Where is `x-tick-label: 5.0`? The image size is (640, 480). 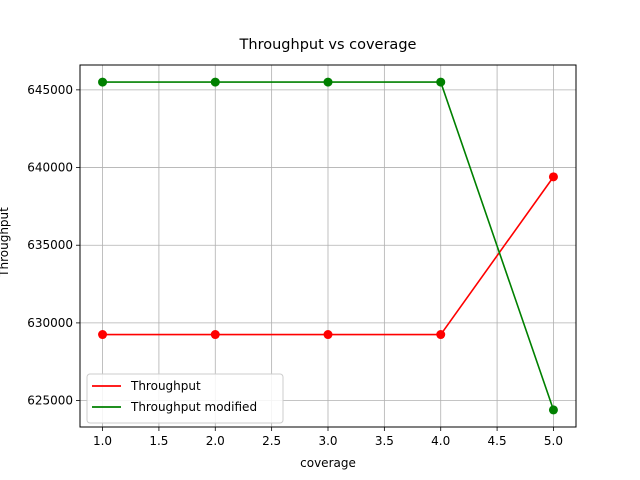
x-tick-label: 5.0 is located at coordinates (553, 441).